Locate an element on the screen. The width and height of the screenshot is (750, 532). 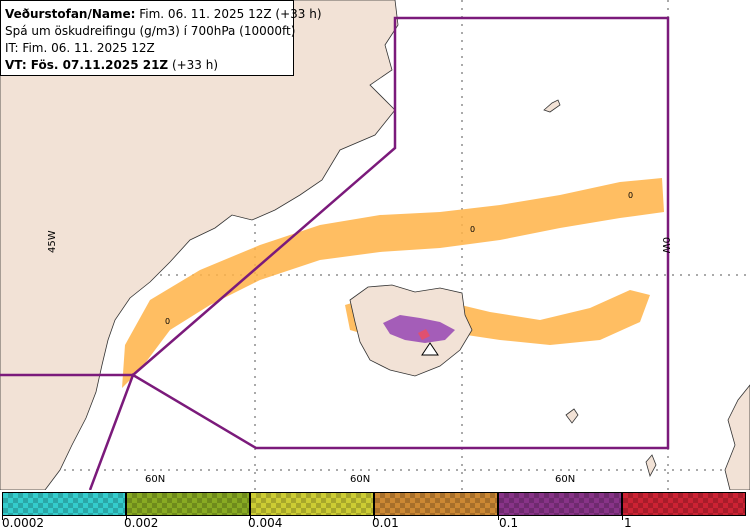
contour-label-c: 0 is located at coordinates (630, 195).